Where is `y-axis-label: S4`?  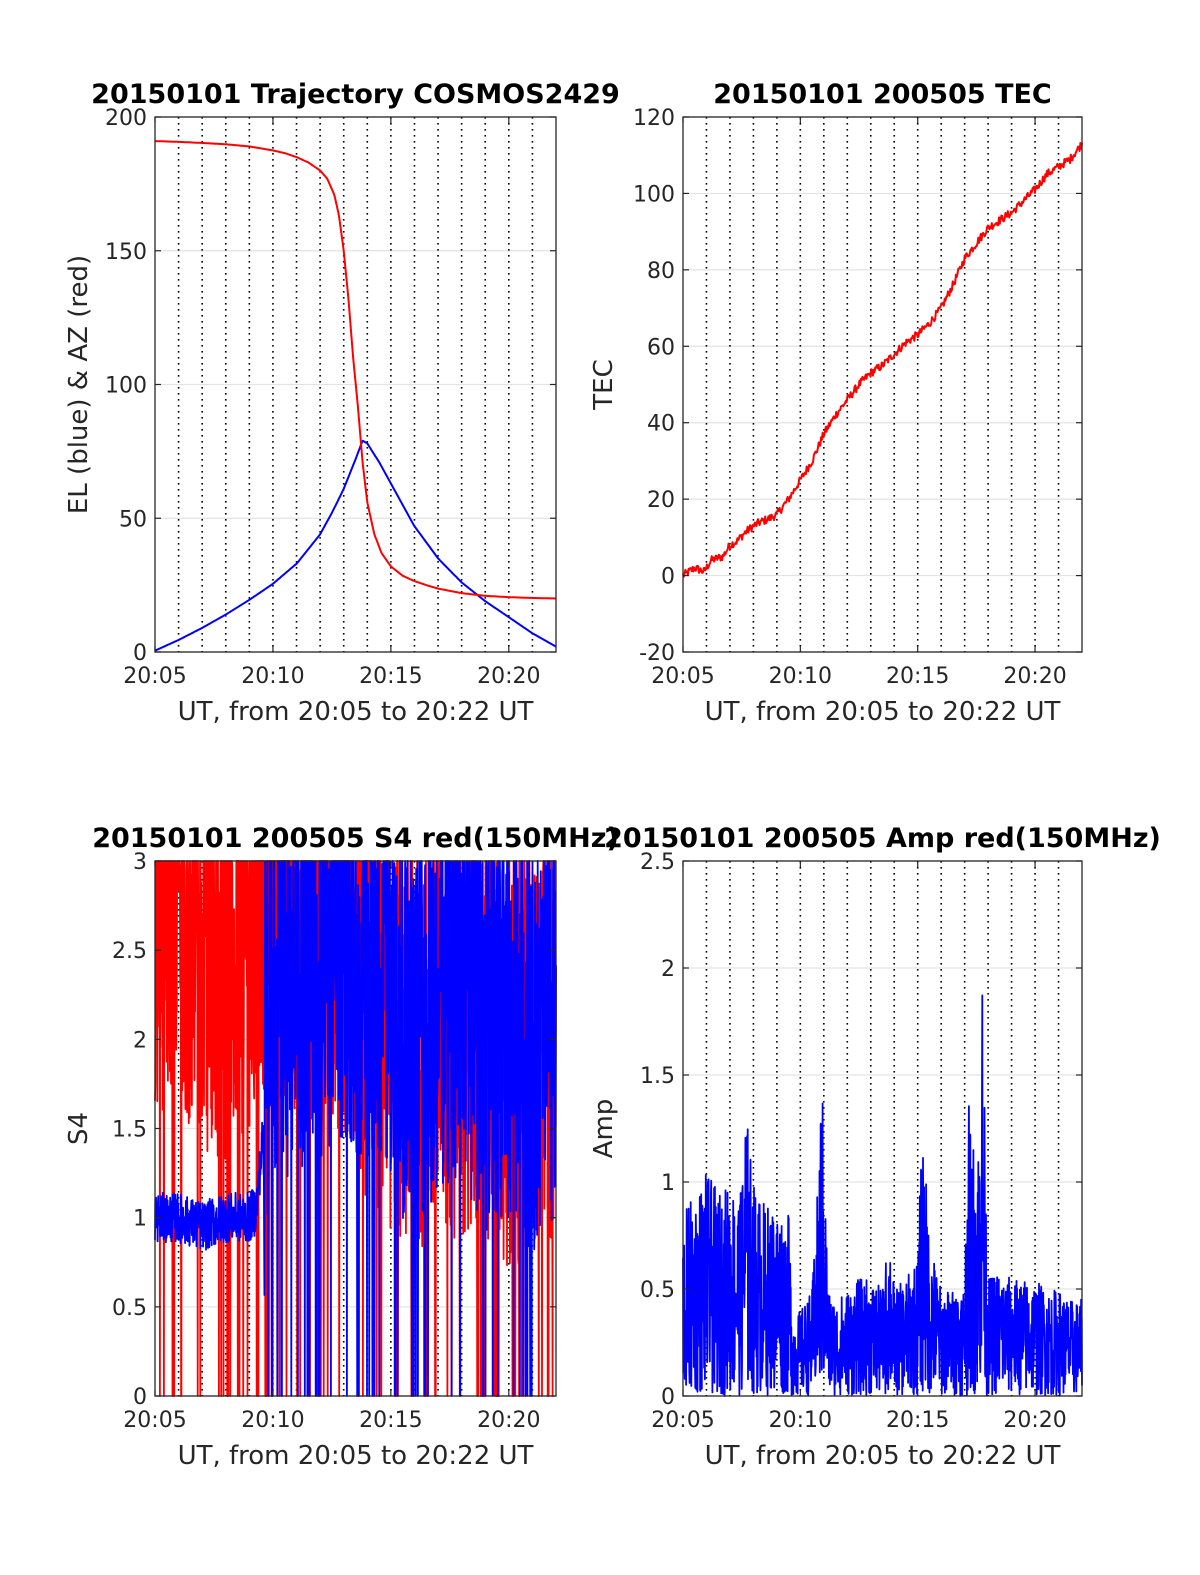 y-axis-label: S4 is located at coordinates (79, 1128).